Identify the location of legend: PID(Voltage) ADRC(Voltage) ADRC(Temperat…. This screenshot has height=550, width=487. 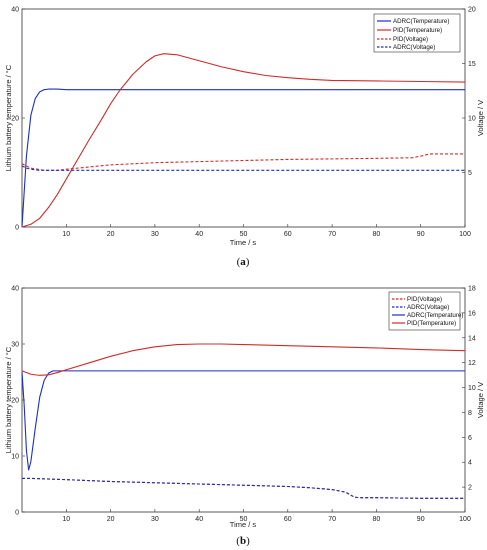
(425, 311).